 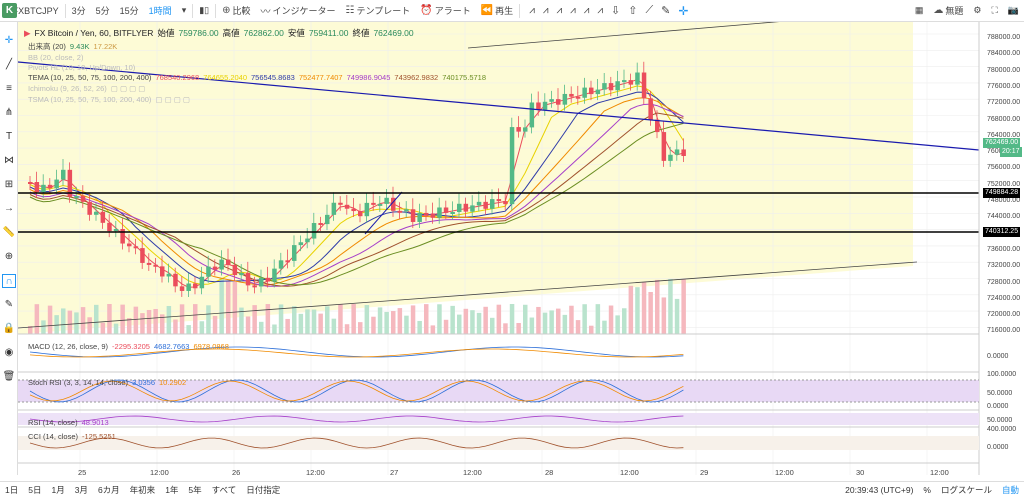 I want to click on price-axis-label: 736000.00, so click(x=1004, y=249).